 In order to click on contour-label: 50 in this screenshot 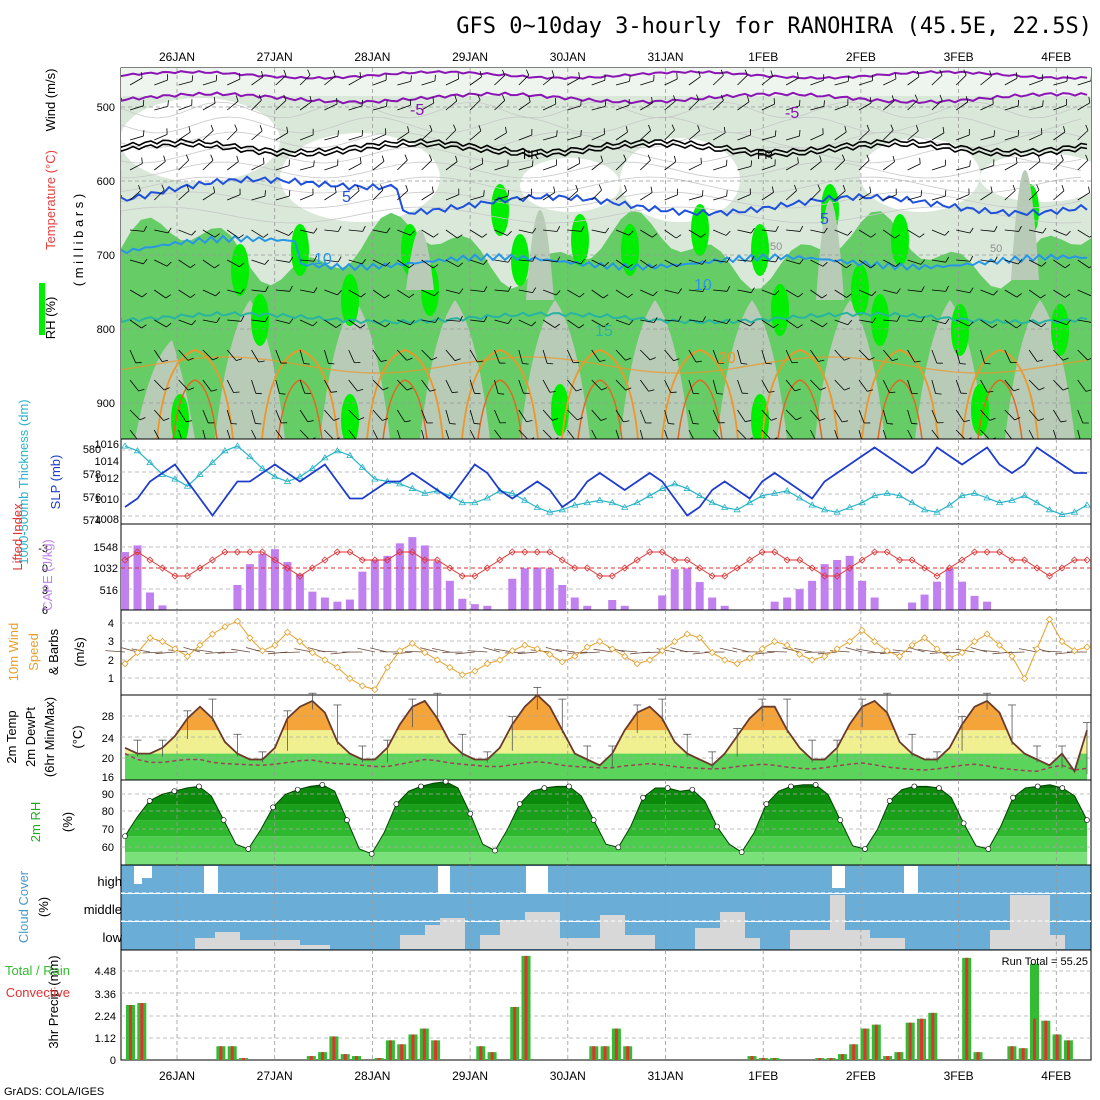, I will do `click(776, 247)`.